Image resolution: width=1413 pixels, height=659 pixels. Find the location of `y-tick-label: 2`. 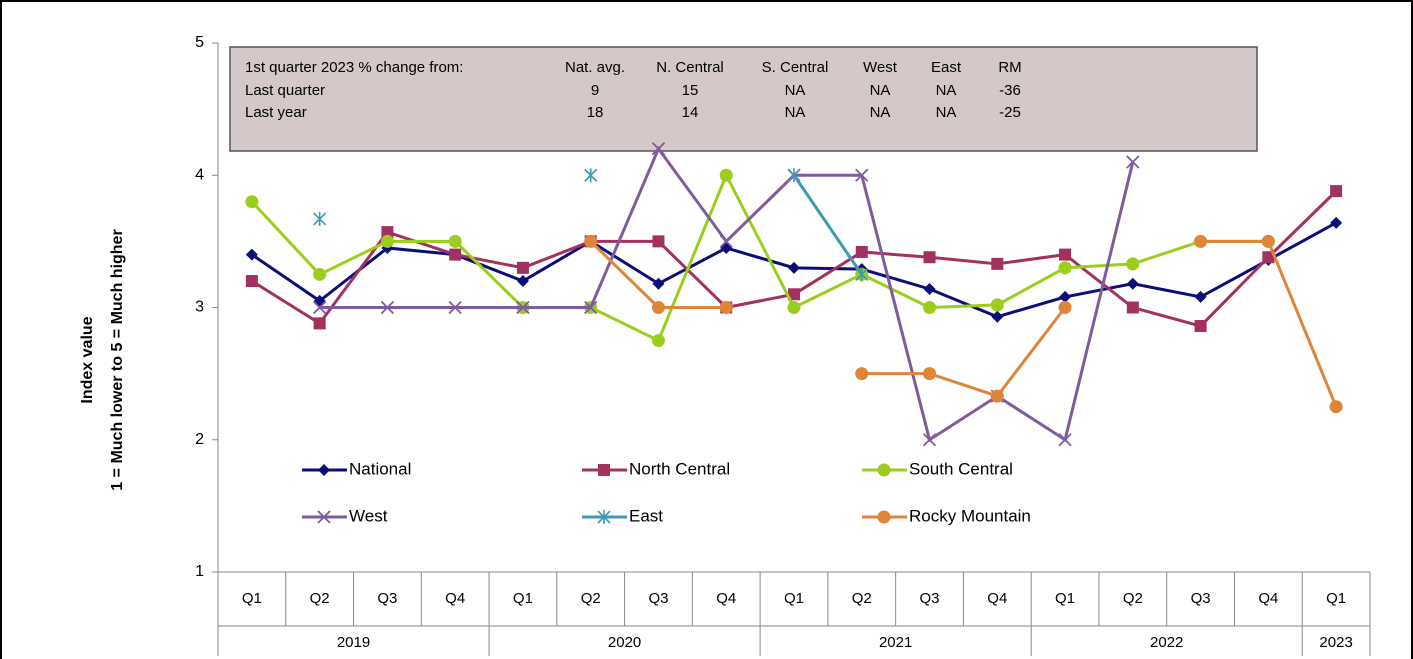

y-tick-label: 2 is located at coordinates (199, 439).